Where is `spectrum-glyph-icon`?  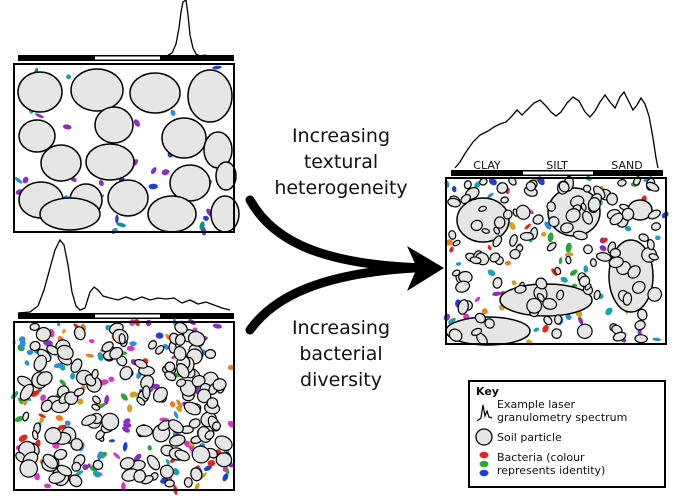 spectrum-glyph-icon is located at coordinates (484, 413).